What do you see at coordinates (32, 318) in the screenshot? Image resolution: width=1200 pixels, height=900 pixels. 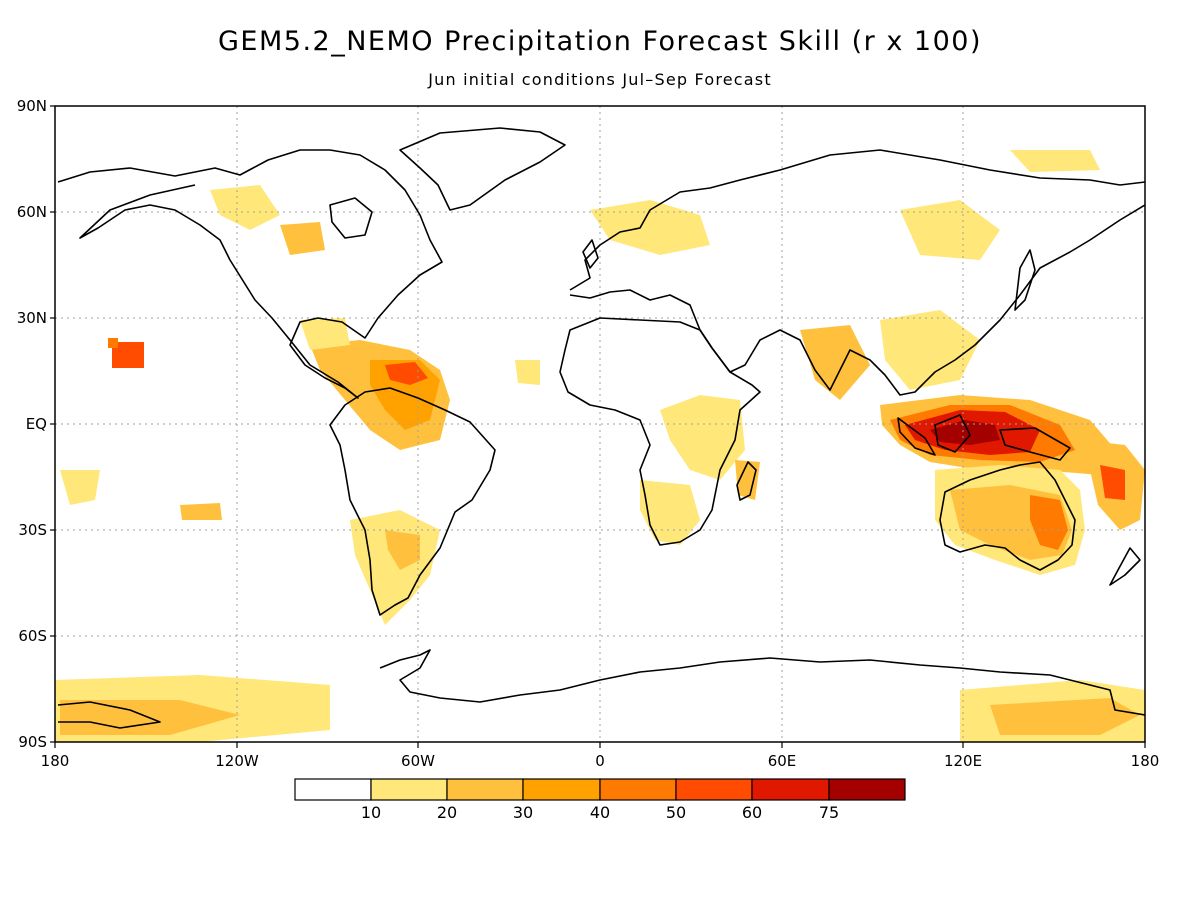 I see `lat-label-30n: 30N` at bounding box center [32, 318].